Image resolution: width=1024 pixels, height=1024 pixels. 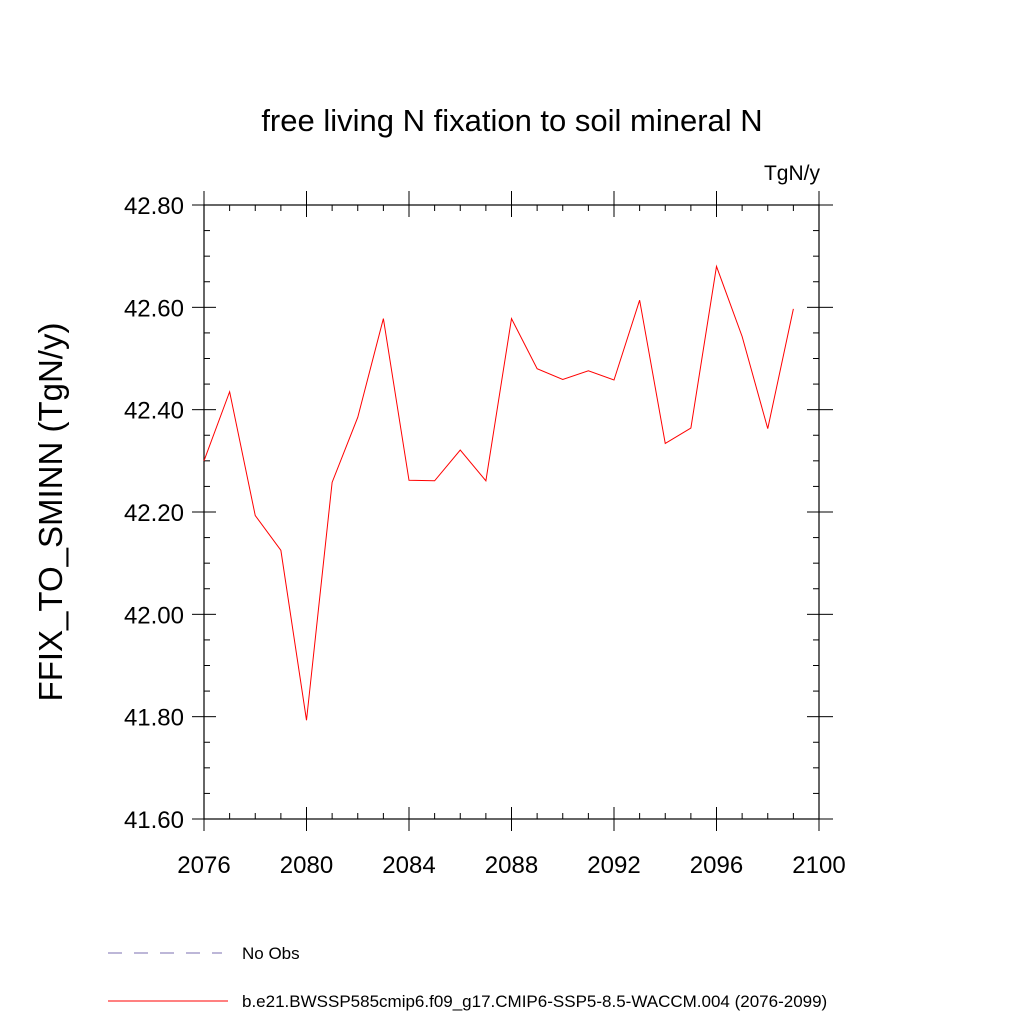 What do you see at coordinates (613, 865) in the screenshot?
I see `x-tick-label: 2092` at bounding box center [613, 865].